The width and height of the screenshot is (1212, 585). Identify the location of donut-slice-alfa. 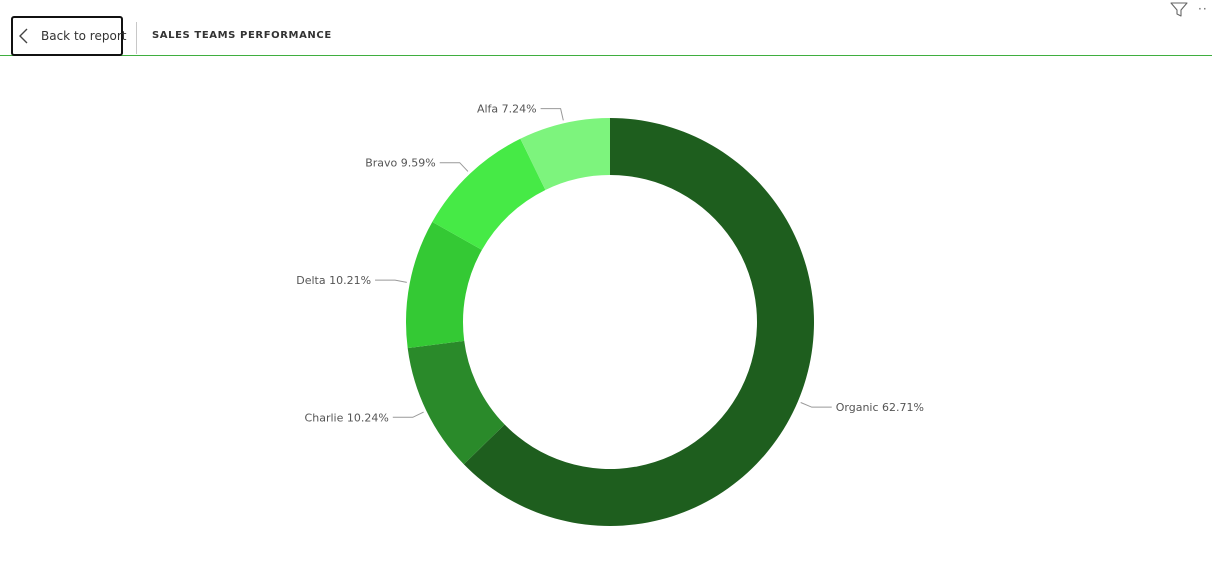
(565, 154).